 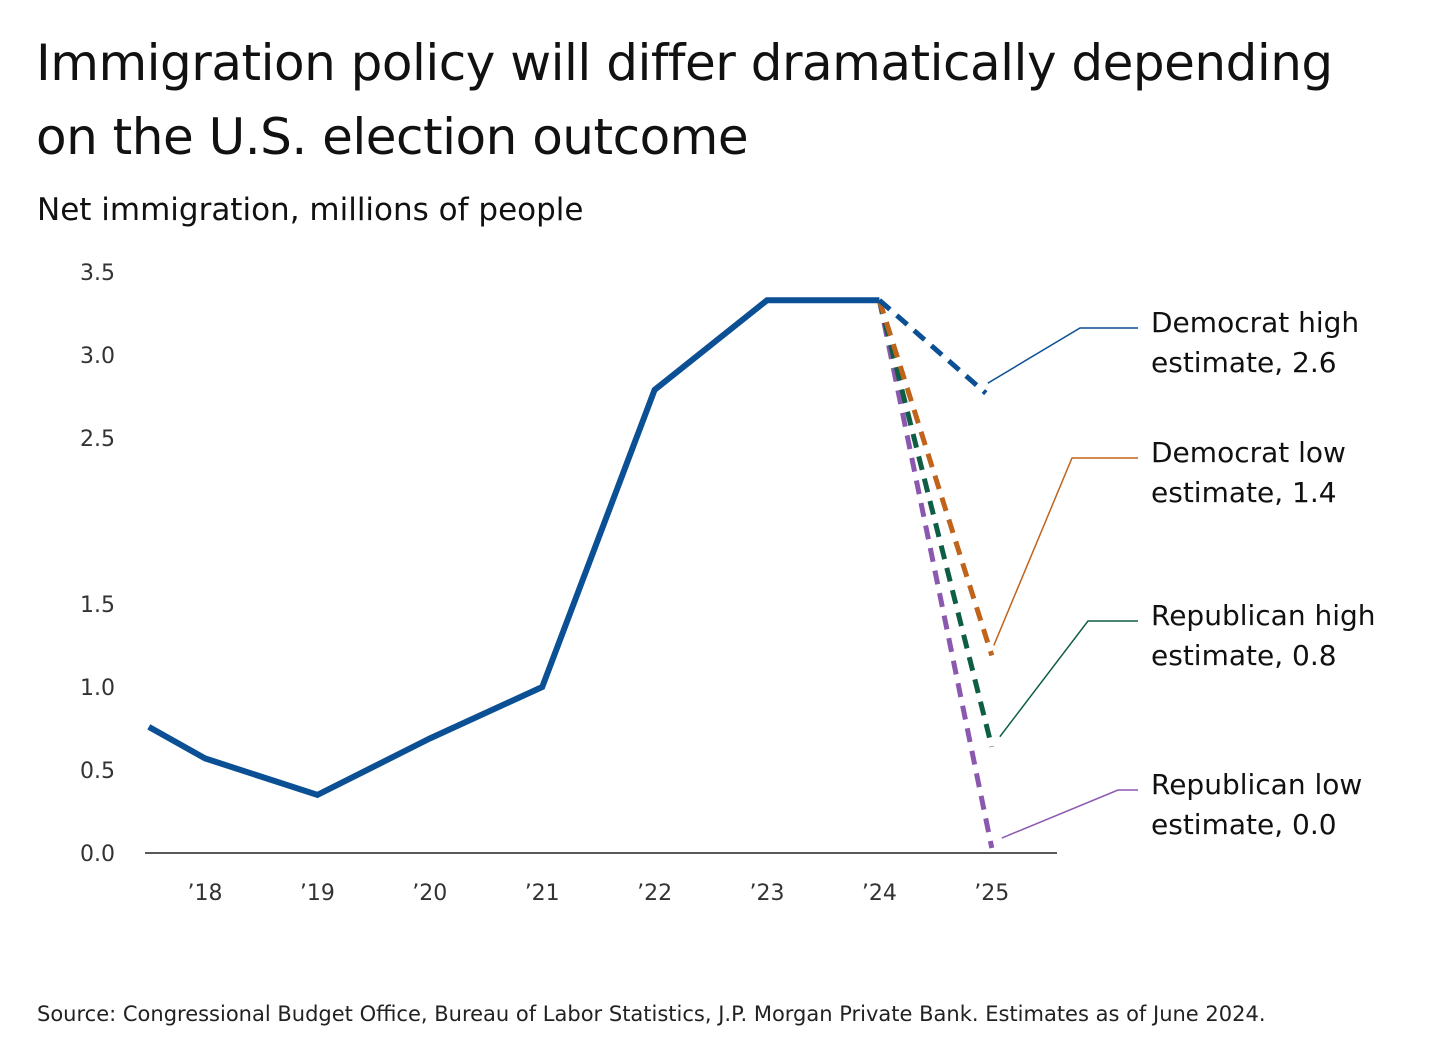 What do you see at coordinates (429, 893) in the screenshot?
I see `x-tick-label: ’20` at bounding box center [429, 893].